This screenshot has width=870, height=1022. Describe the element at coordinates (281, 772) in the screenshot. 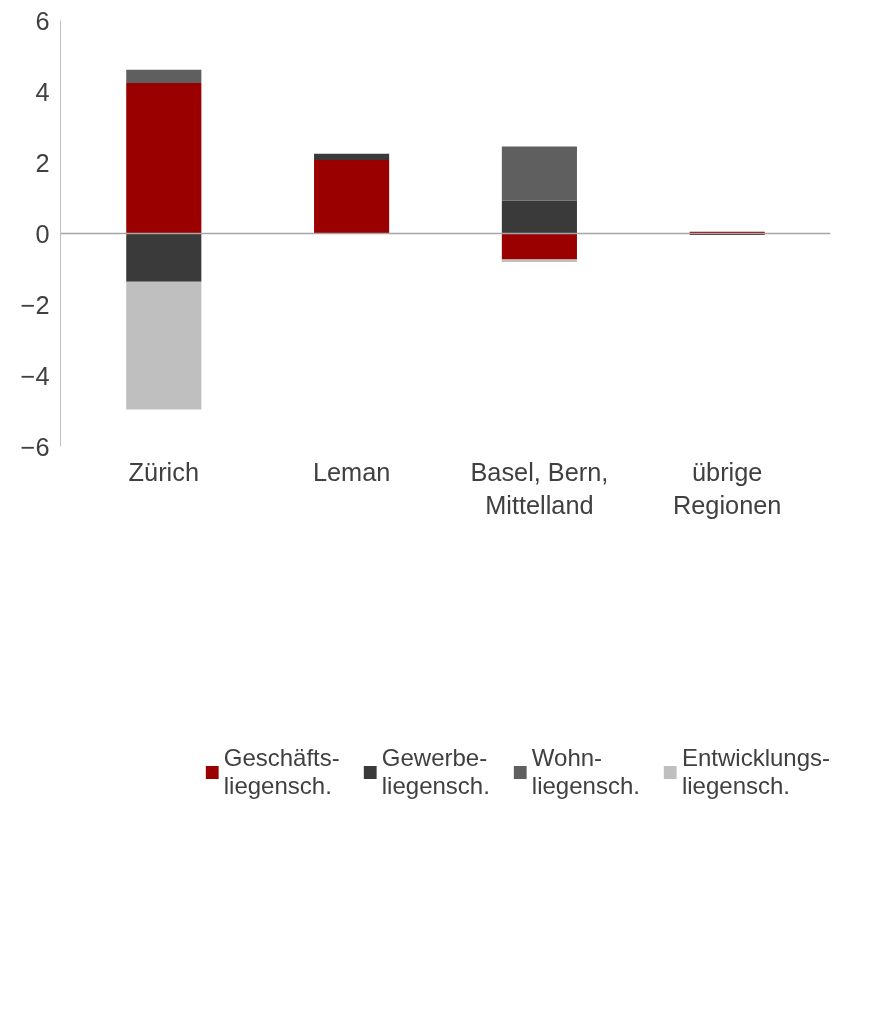

I see `legend-label: Geschäfts- liegensch.` at that location.